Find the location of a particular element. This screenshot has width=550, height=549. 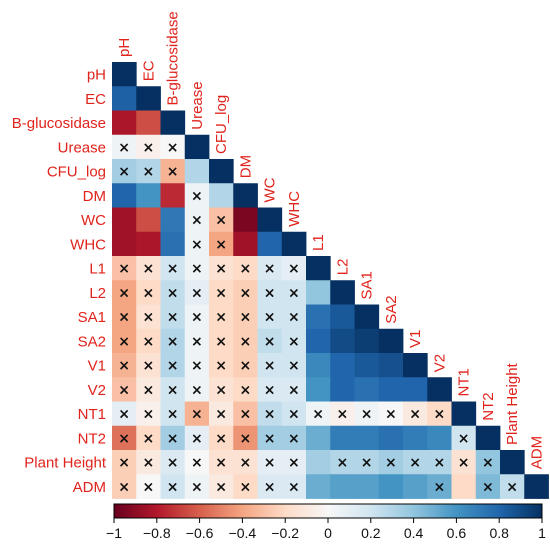

colorbar-gradient is located at coordinates (328, 511).